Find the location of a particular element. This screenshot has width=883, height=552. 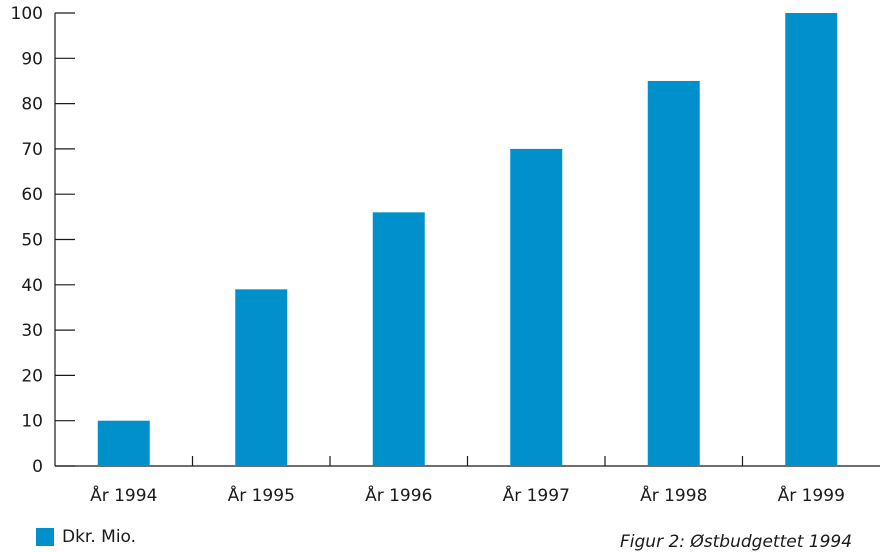

y-axis: 0 10 20 30 40 50 60 70 80 90 100 is located at coordinates (43, 240).